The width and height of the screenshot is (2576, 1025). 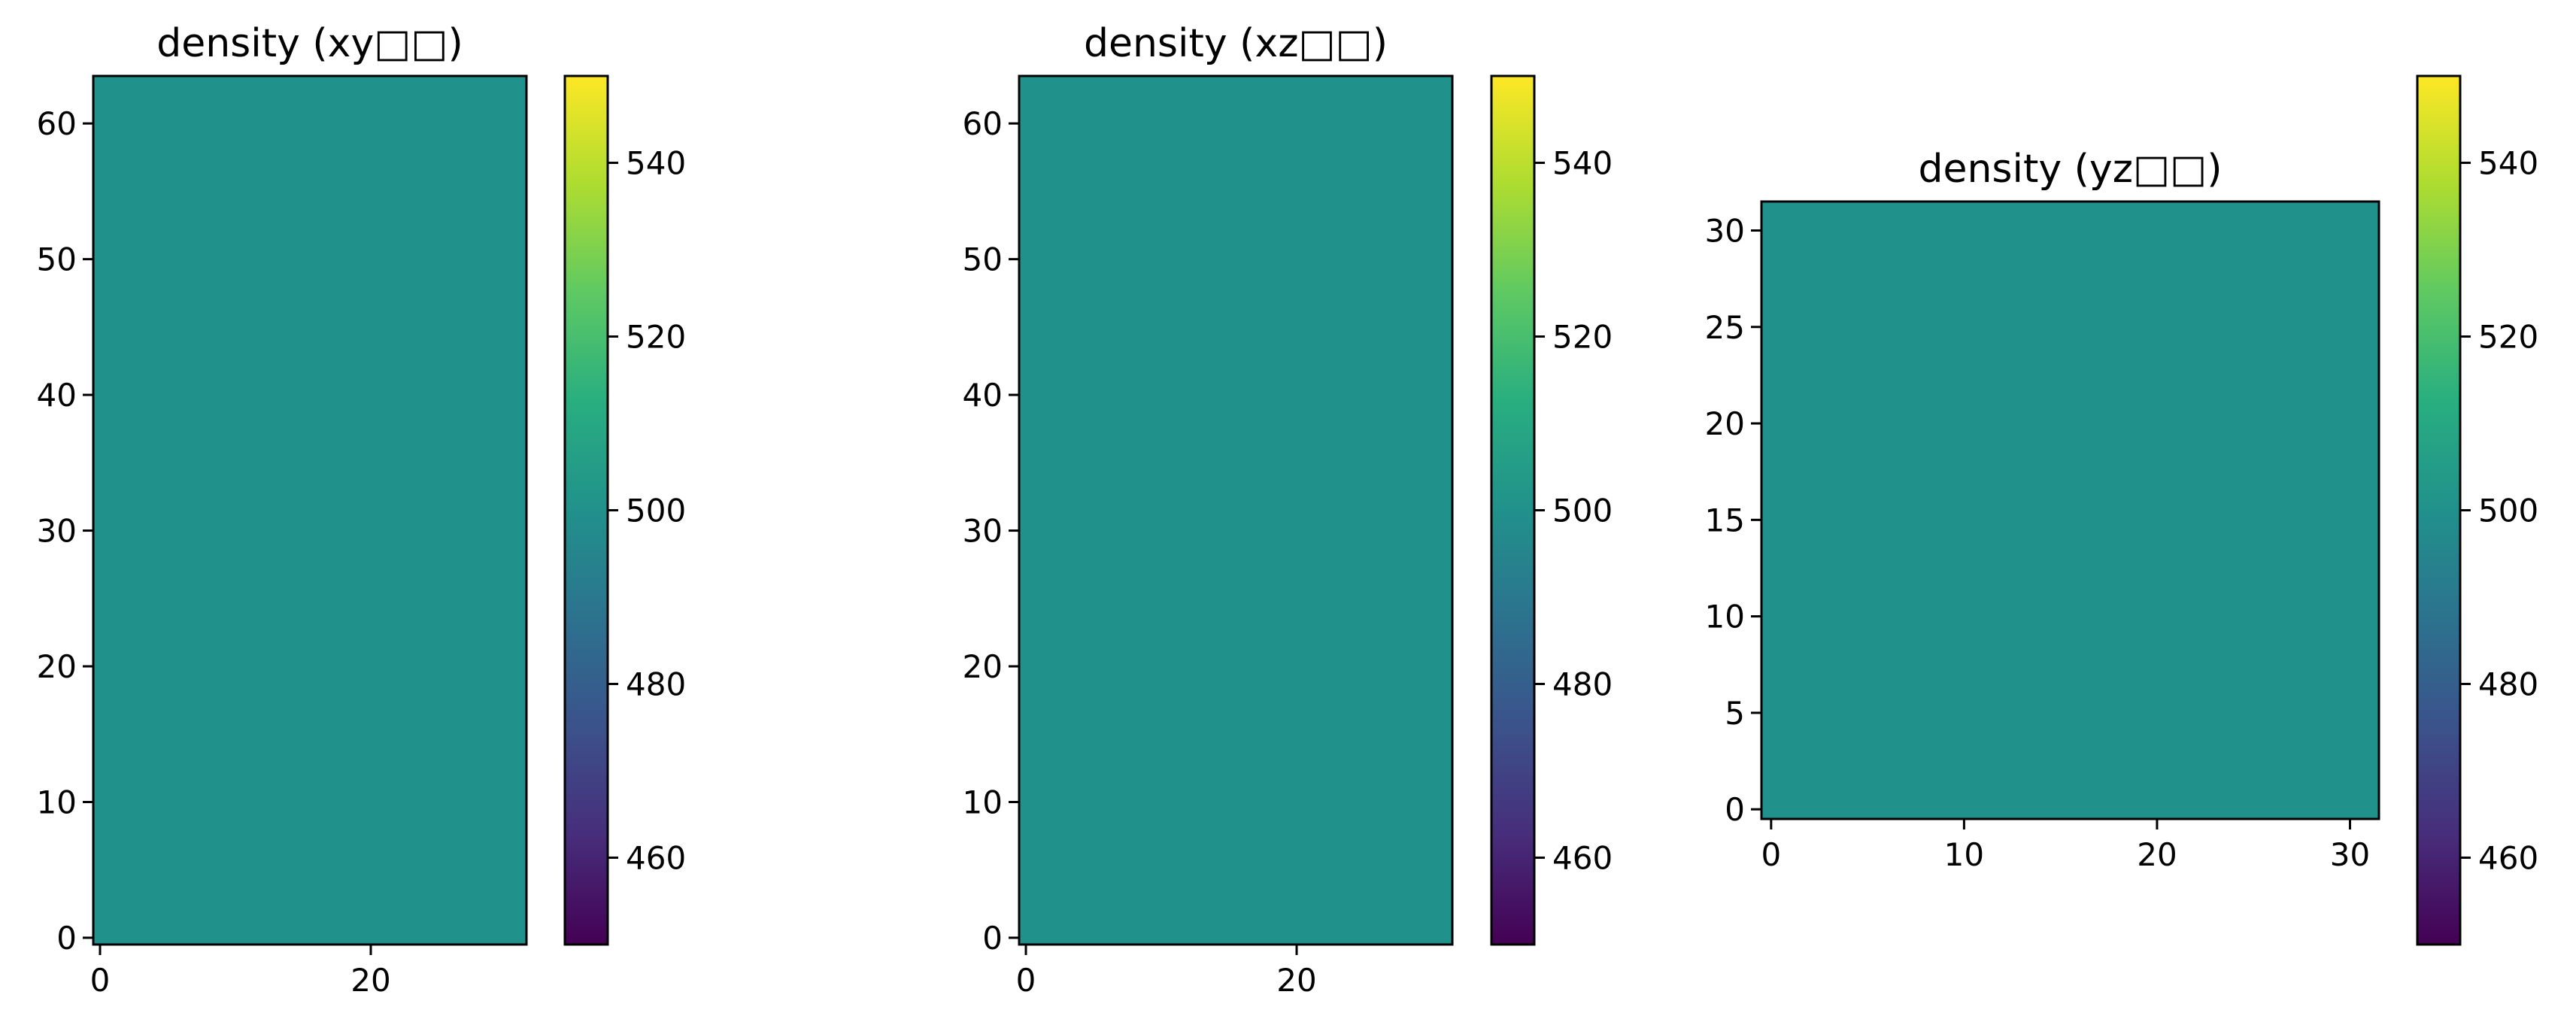 I want to click on x-tick-label: 10, so click(x=1964, y=854).